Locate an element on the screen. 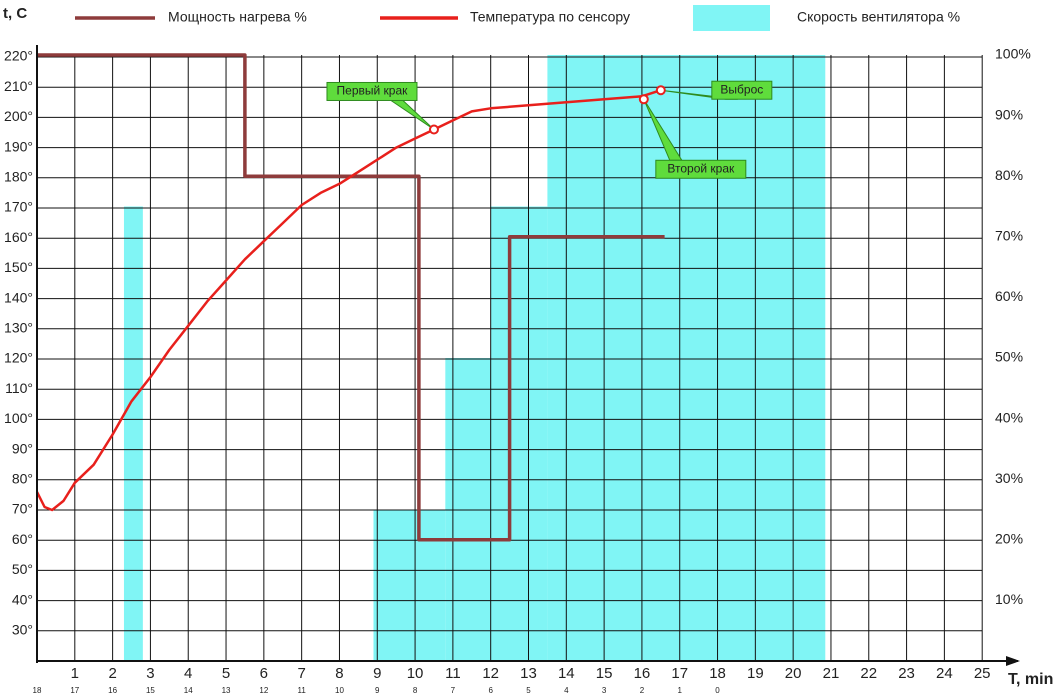 The width and height of the screenshot is (1063, 698). y-tick-label: 60° is located at coordinates (22, 539).